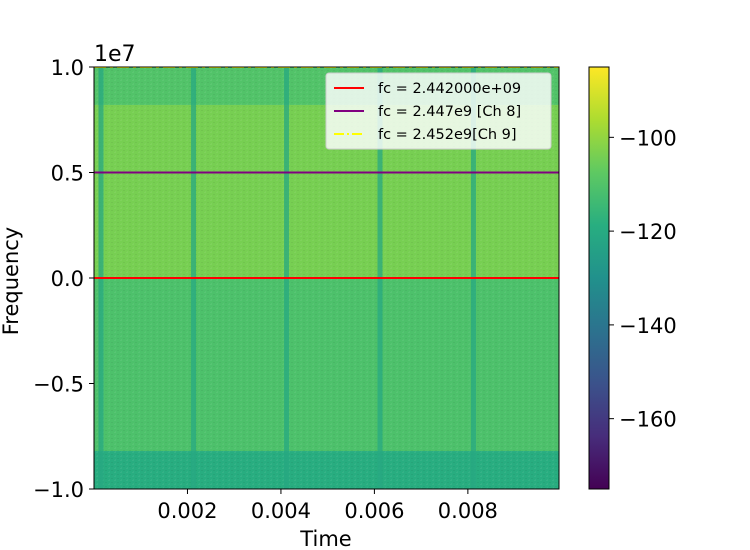  I want to click on colorbar: −160 −140 −120 −100, so click(632, 278).